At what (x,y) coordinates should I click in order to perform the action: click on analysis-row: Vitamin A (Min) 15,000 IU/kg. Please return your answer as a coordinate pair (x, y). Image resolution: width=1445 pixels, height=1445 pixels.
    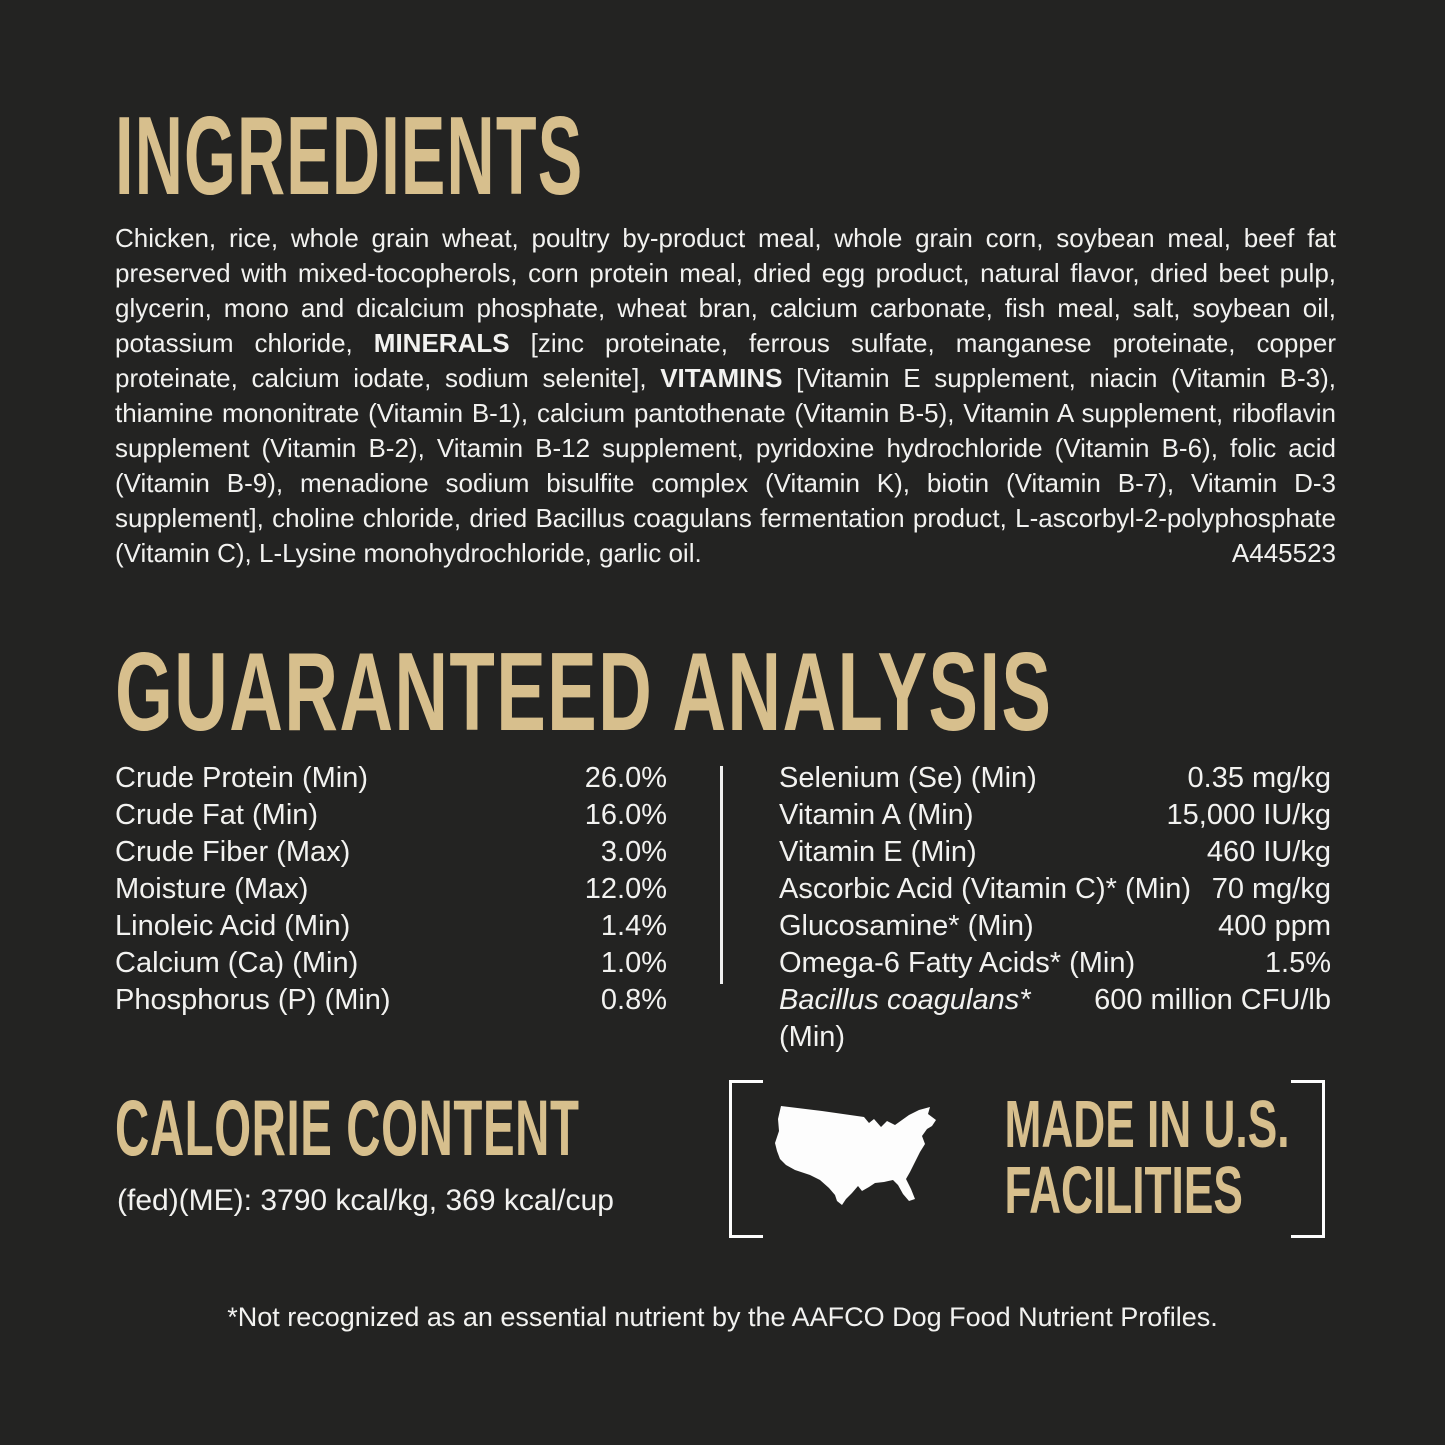
    Looking at the image, I should click on (1055, 815).